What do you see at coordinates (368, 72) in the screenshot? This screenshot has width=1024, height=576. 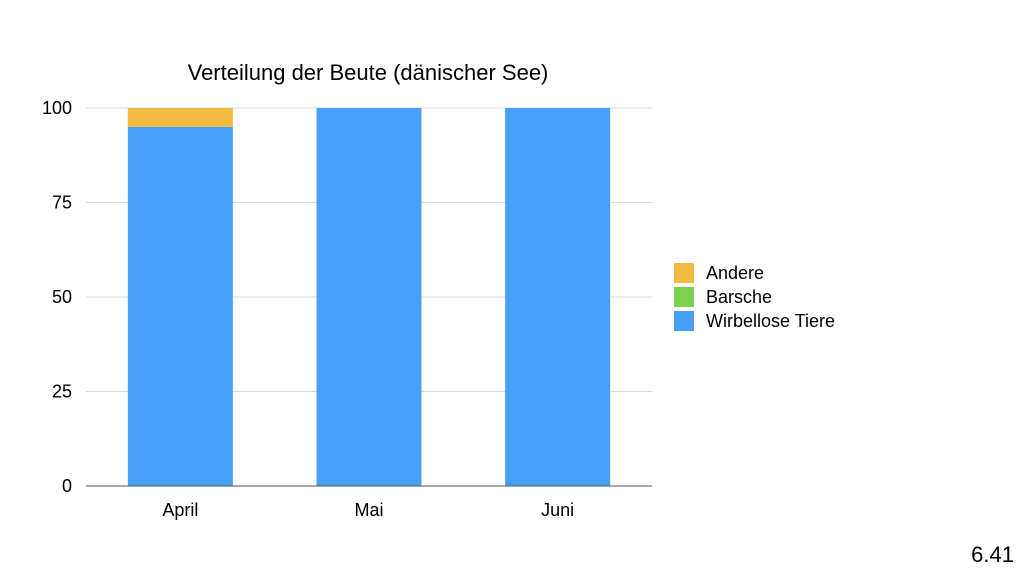 I see `chart-title: Verteilung der Beute (dänischer See)` at bounding box center [368, 72].